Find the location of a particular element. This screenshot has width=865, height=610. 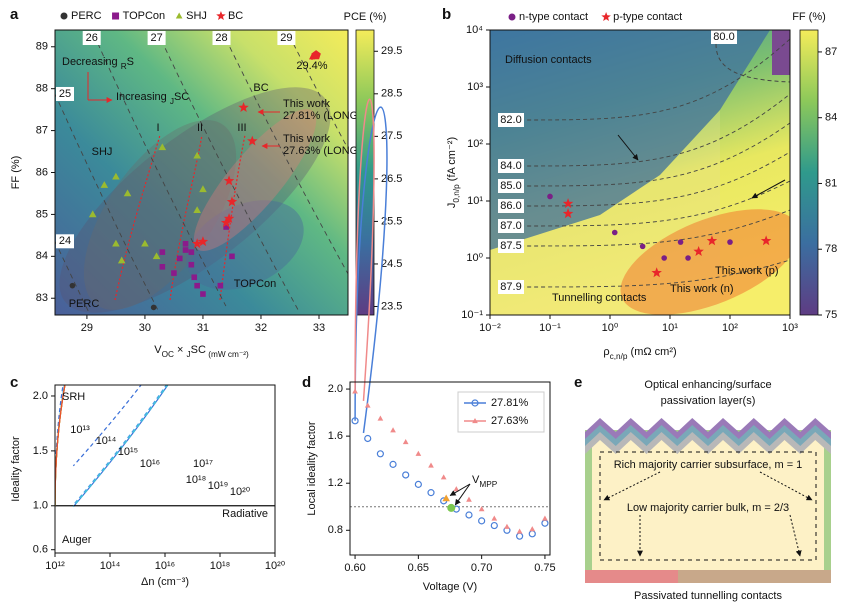

y-tick-label: 10¹ is located at coordinates (475, 201).